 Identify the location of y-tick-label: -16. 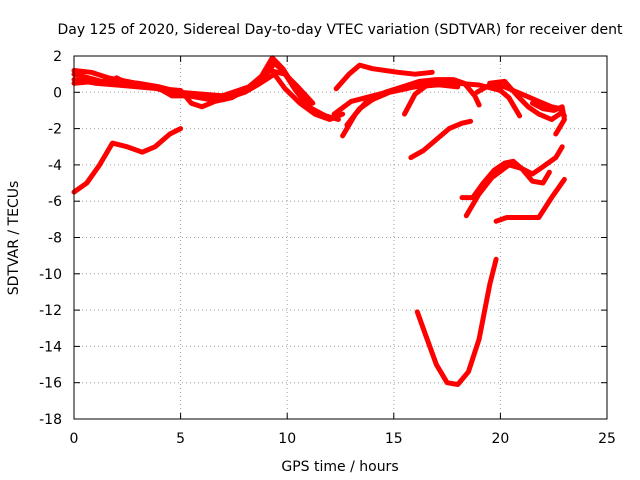
(50, 384).